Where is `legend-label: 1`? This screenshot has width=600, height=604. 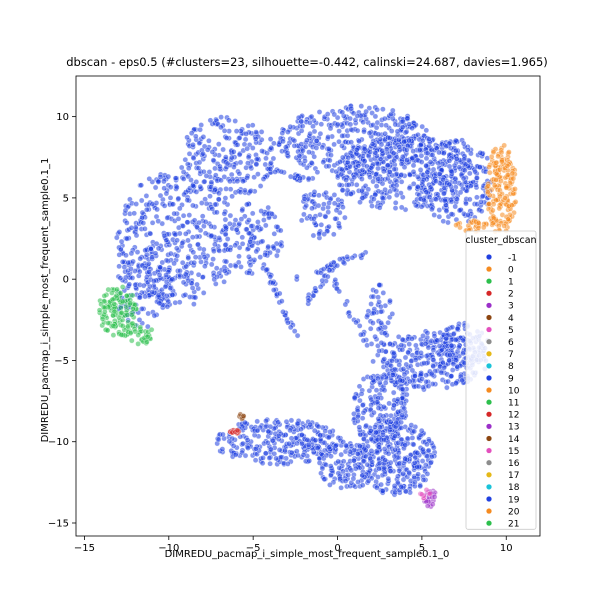 legend-label: 1 is located at coordinates (511, 283).